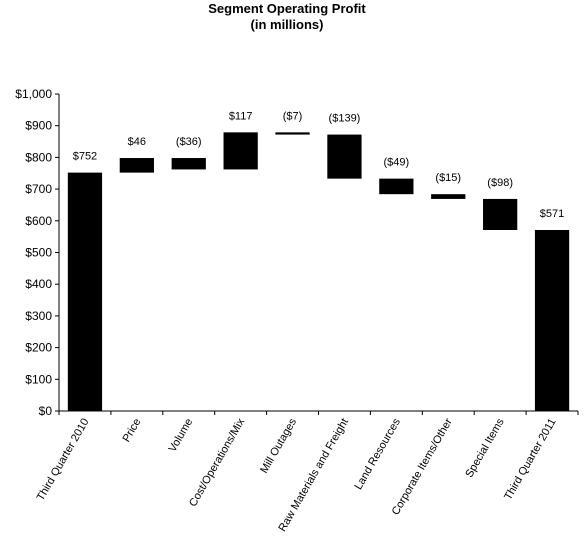 This screenshot has height=536, width=586. What do you see at coordinates (38, 126) in the screenshot?
I see `y-tick-label: $900` at bounding box center [38, 126].